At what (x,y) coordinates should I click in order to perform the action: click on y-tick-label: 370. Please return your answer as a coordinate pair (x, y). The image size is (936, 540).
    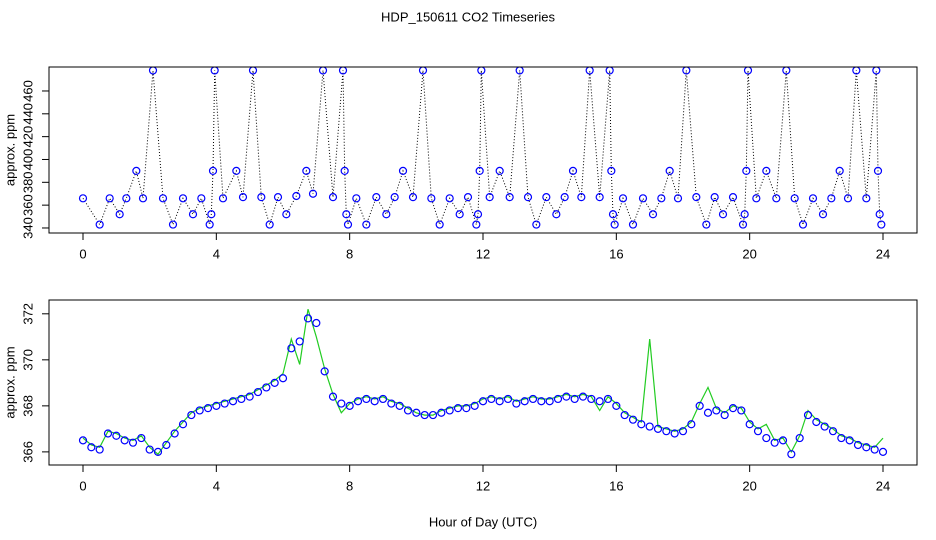
    Looking at the image, I should click on (27, 360).